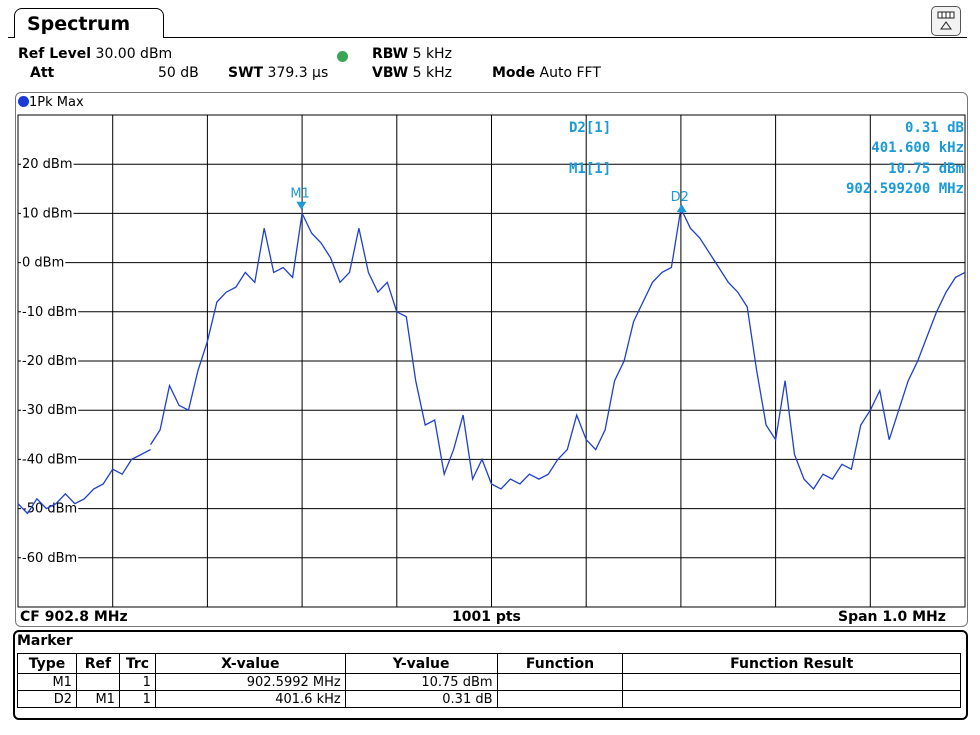  Describe the element at coordinates (250, 699) in the screenshot. I see `marker-table-cell: 401.6 kHz` at that location.